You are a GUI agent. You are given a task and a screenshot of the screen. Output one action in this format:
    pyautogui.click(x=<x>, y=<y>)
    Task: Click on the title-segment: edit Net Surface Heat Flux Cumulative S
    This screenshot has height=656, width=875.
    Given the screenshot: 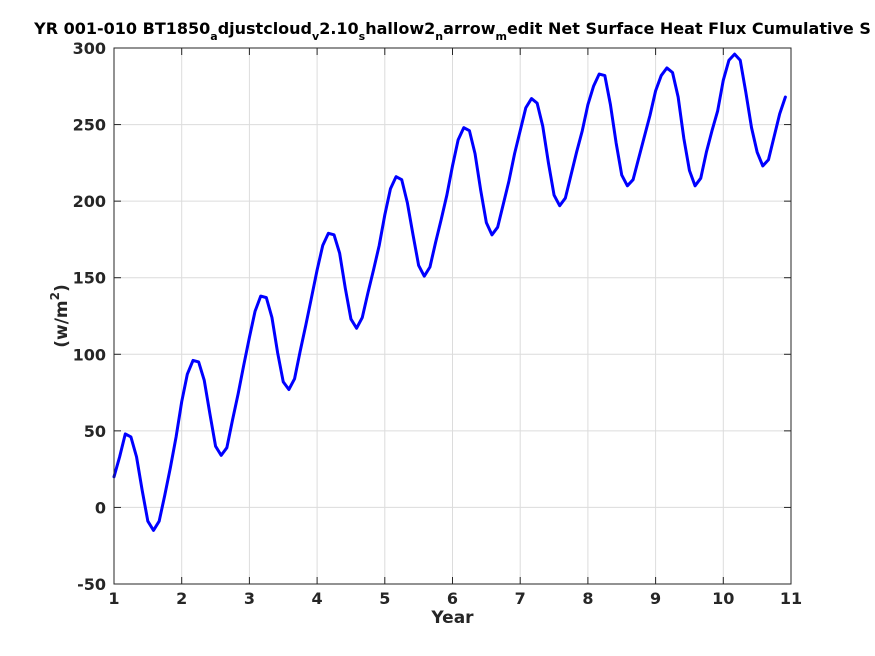 What is the action you would take?
    pyautogui.click(x=689, y=28)
    